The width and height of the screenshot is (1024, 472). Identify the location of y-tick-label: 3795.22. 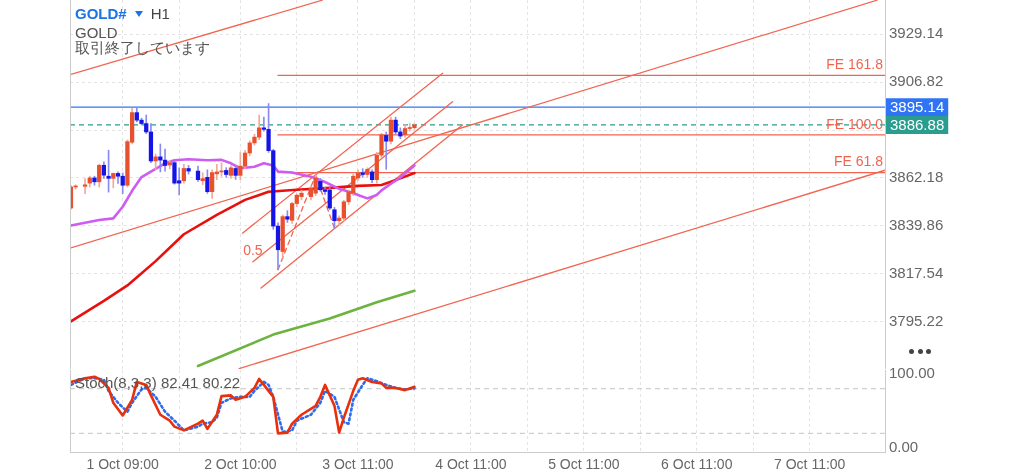
(916, 321).